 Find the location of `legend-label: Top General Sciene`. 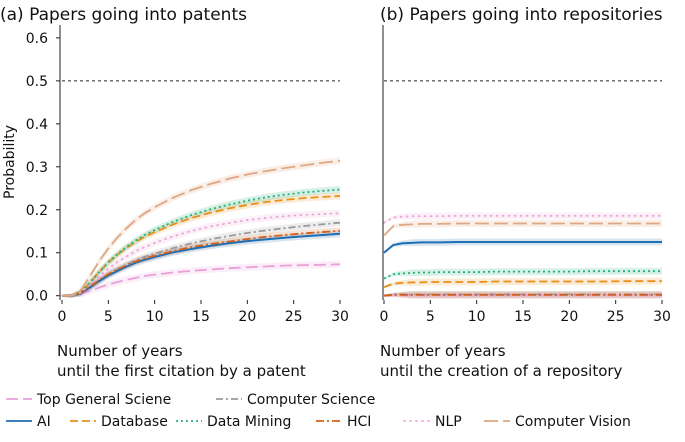

legend-label: Top General Sciene is located at coordinates (103, 400).